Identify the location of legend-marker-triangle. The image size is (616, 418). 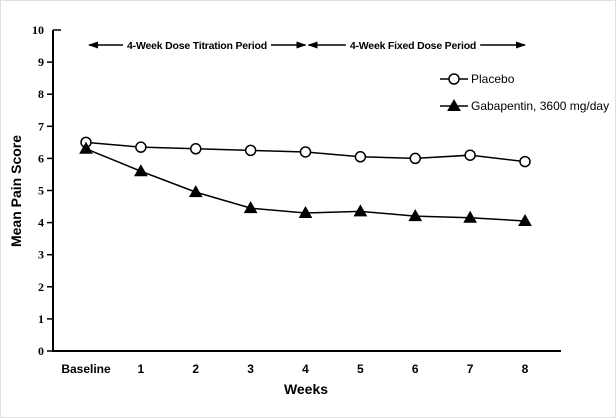
(454, 104).